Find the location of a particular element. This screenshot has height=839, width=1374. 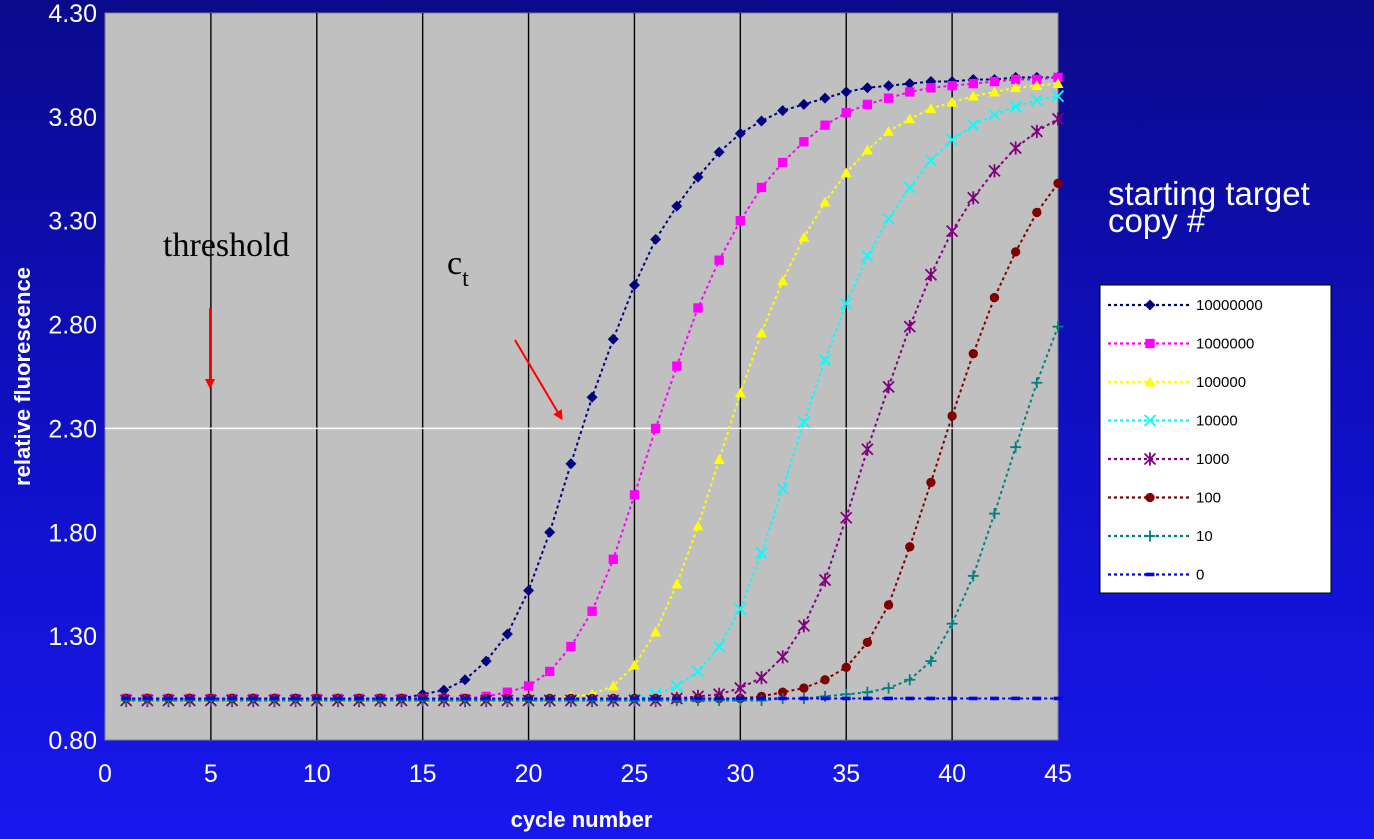

y-tick-label: 1.80 is located at coordinates (72, 533).